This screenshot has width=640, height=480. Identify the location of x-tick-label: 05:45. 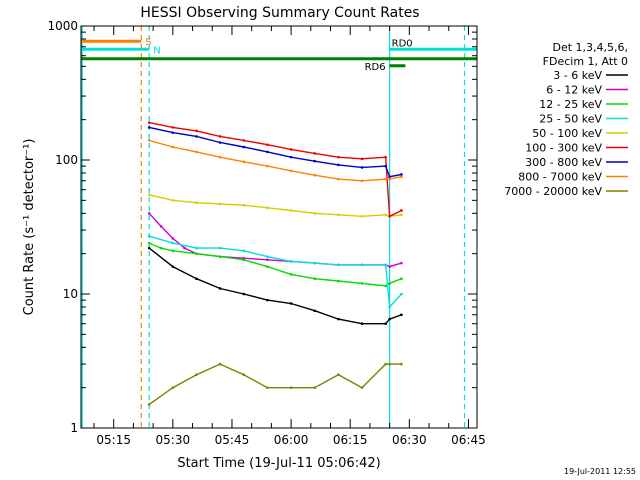
(232, 440).